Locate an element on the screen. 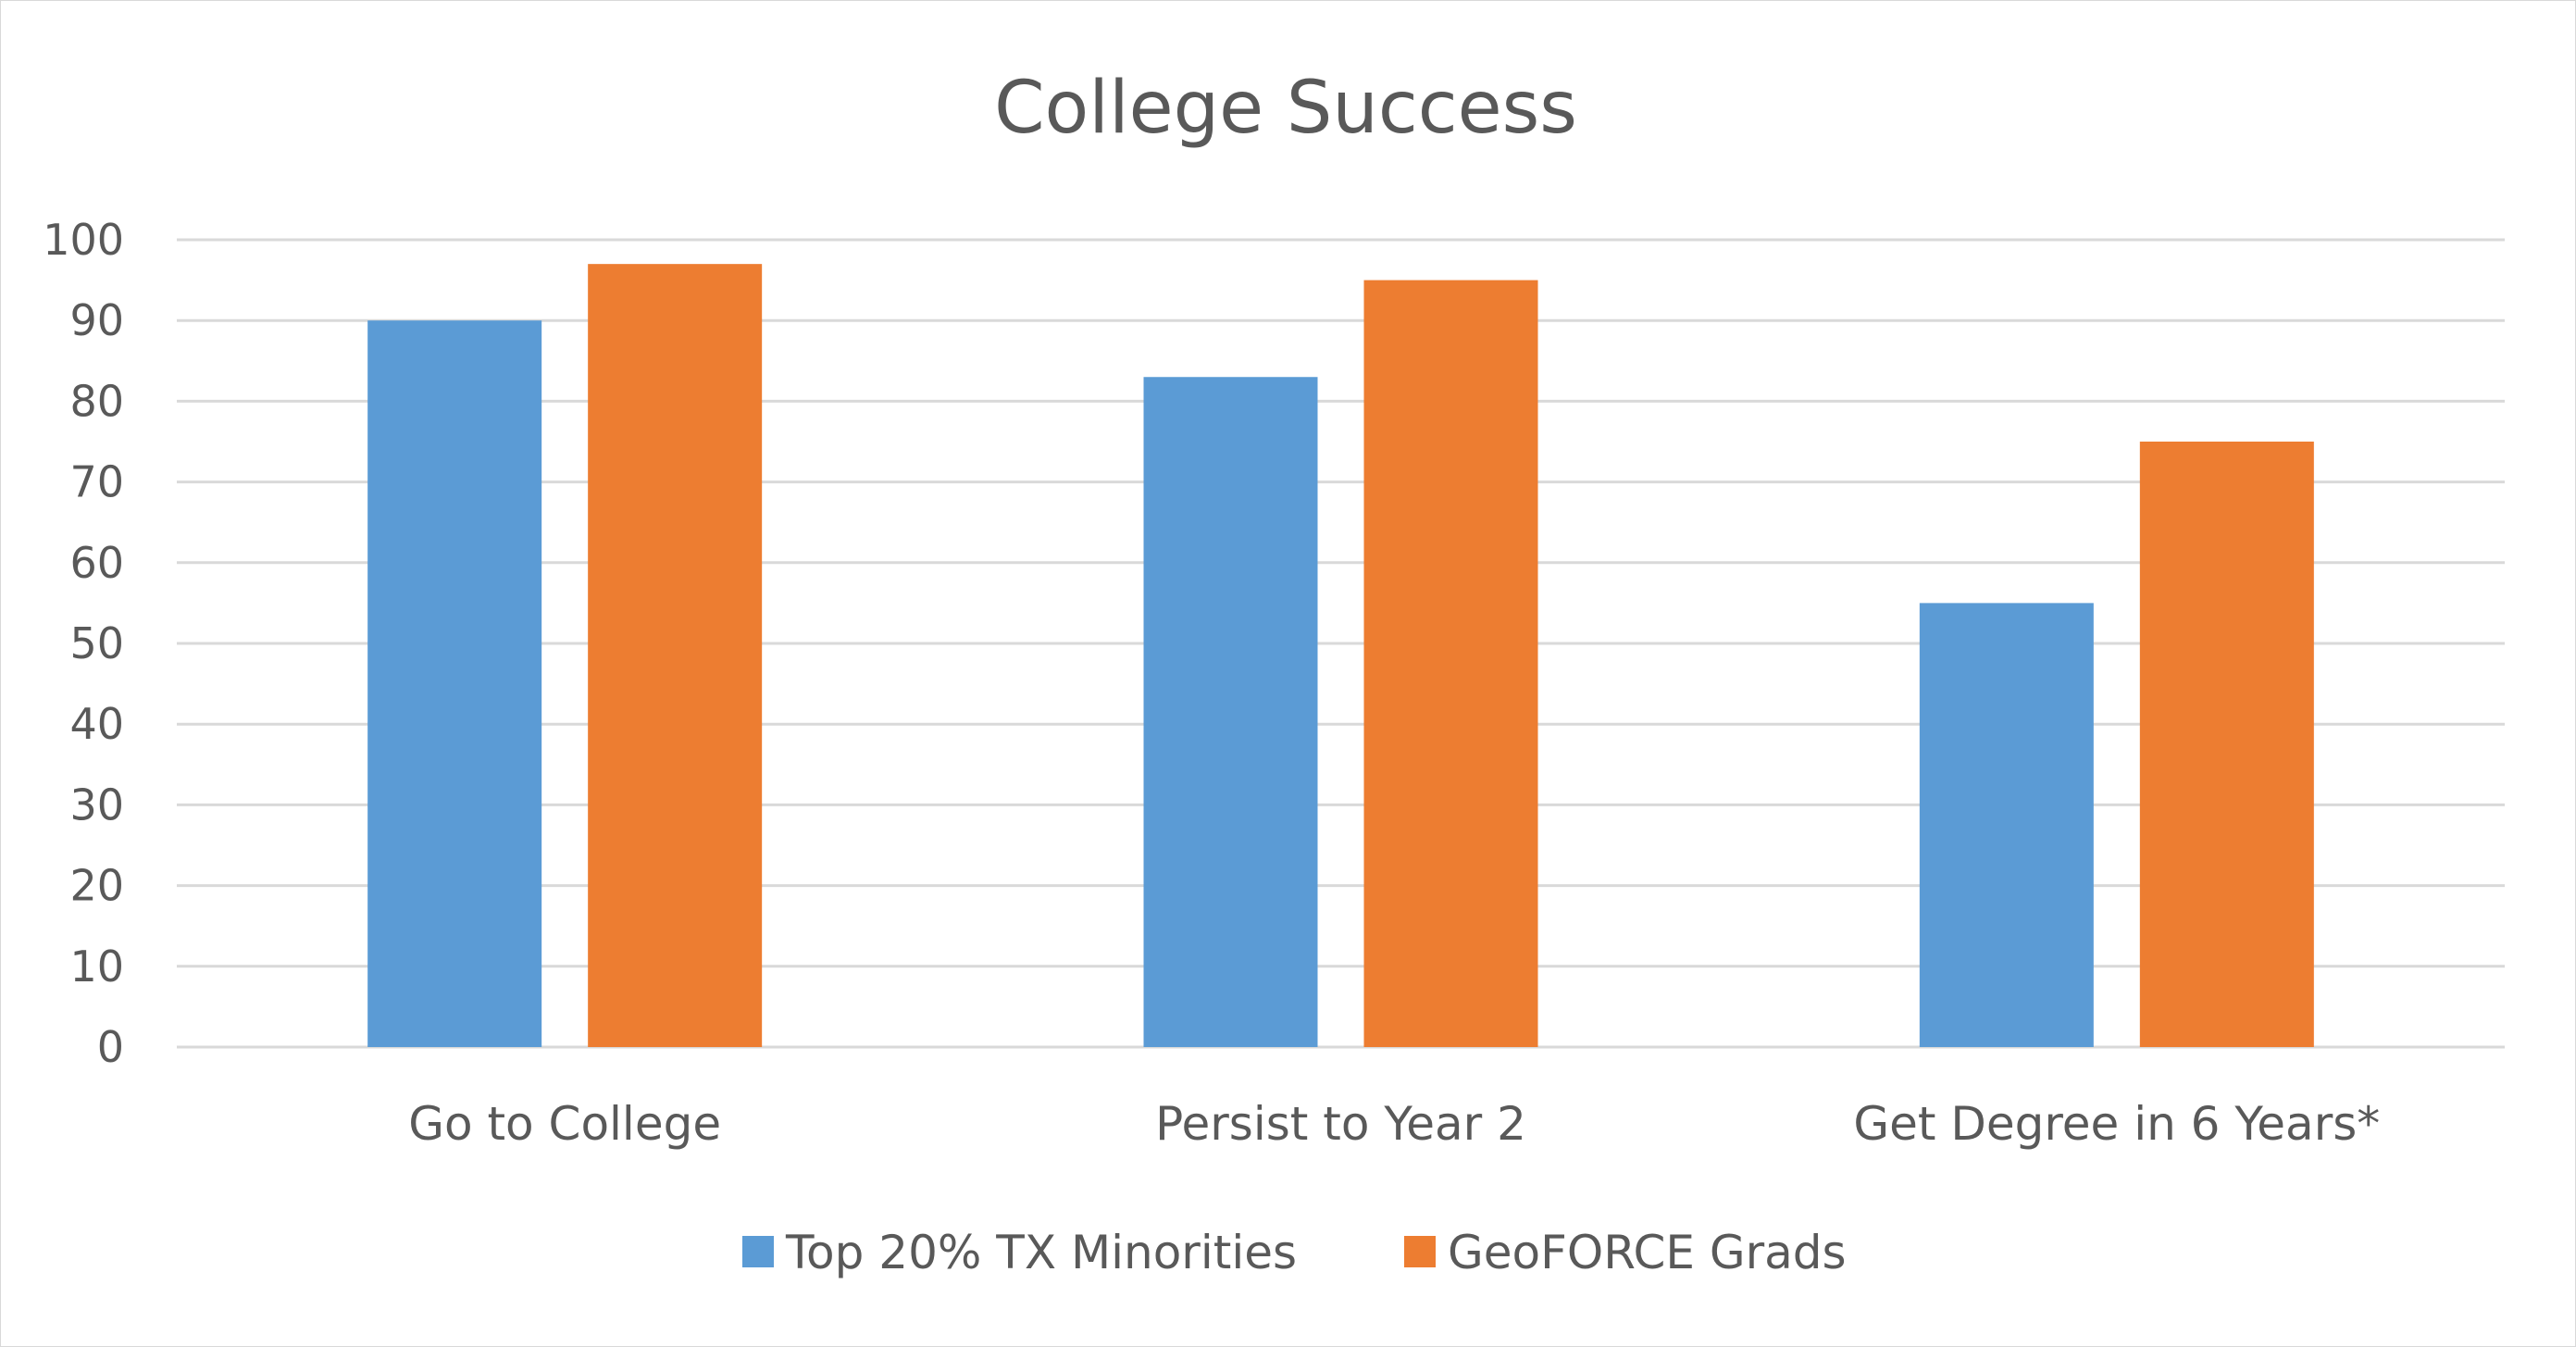 The width and height of the screenshot is (2576, 1347). chart-title: College Success is located at coordinates (1285, 108).